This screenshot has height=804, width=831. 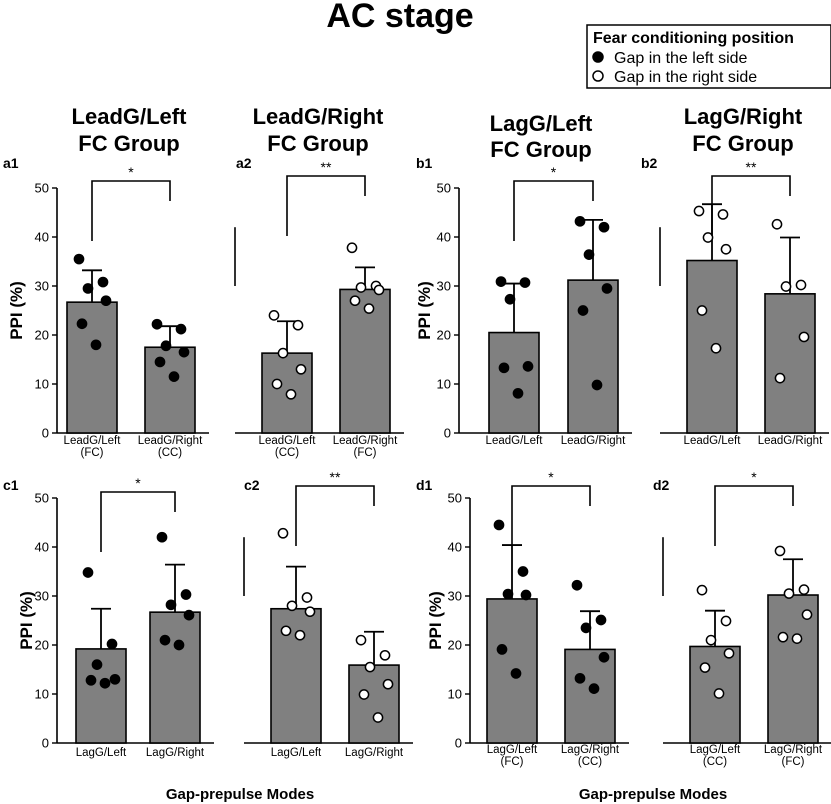 What do you see at coordinates (42, 237) in the screenshot?
I see `y-tick-label: 40` at bounding box center [42, 237].